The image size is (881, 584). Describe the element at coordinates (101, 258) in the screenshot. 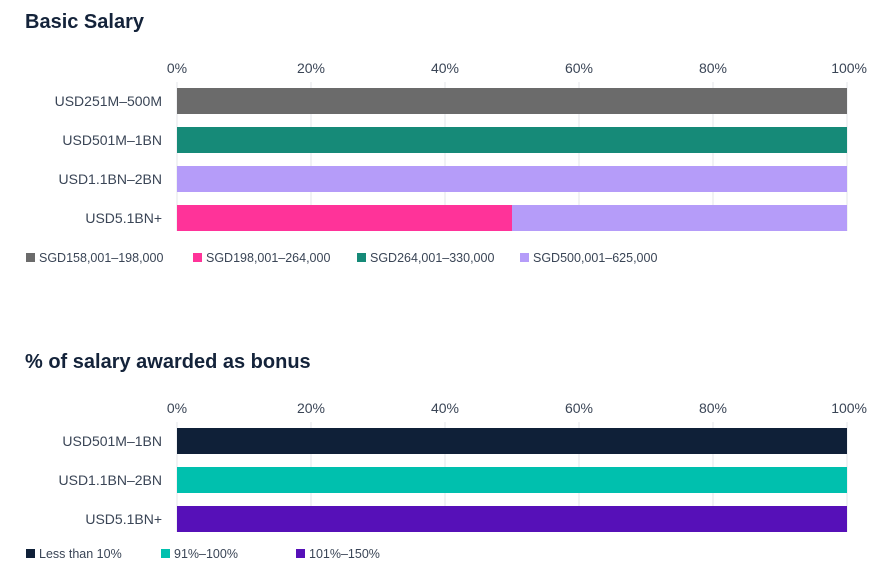

I see `legend-label: SGD158,001–198,000` at that location.